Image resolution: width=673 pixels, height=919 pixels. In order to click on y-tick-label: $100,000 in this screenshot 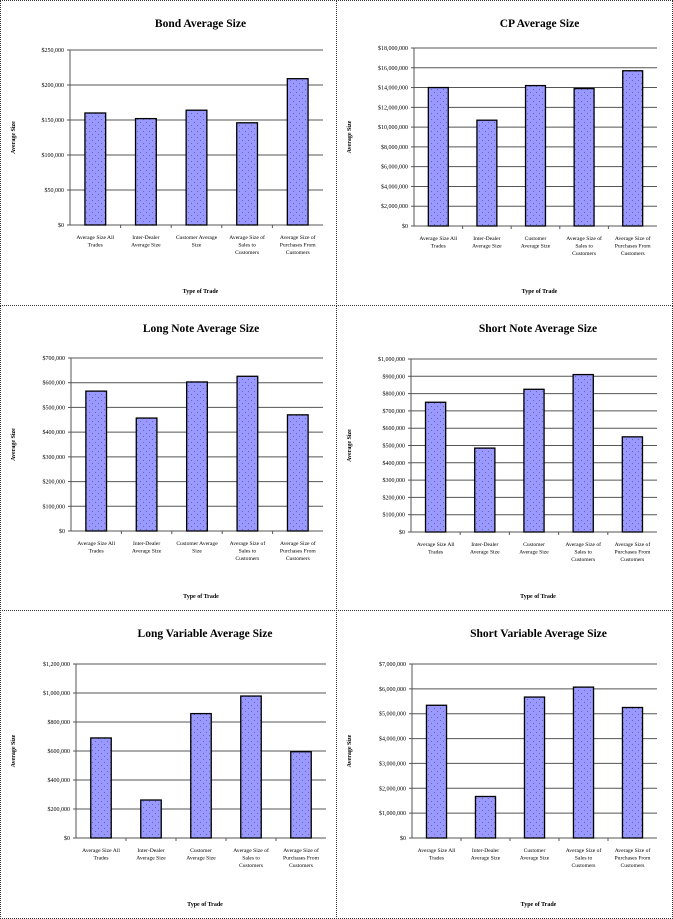, I will do `click(53, 155)`.